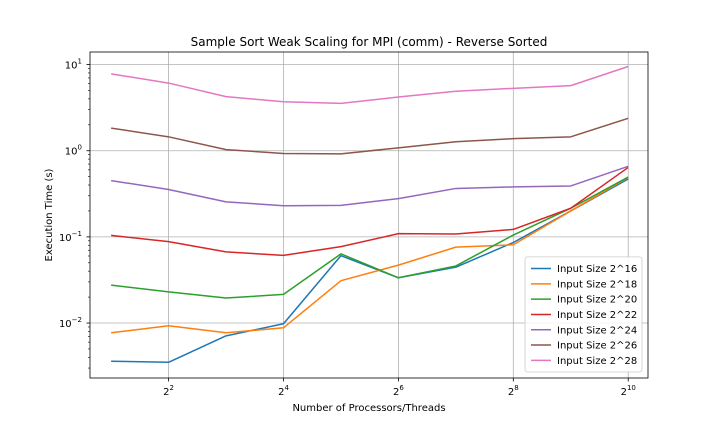  I want to click on legend-label: Input Size 2^24, so click(597, 330).